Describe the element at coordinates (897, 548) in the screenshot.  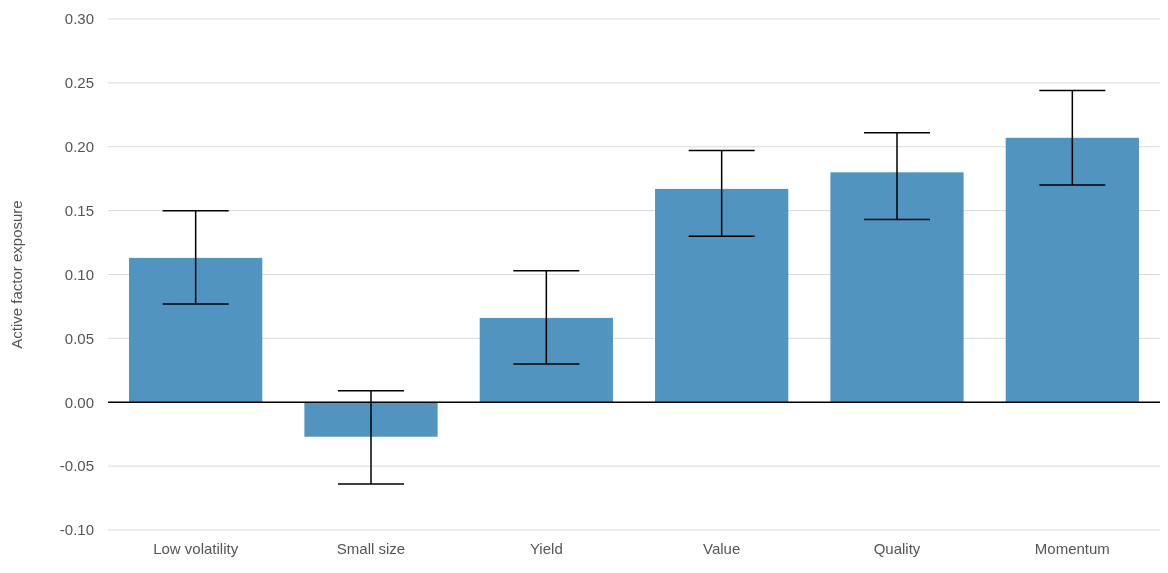
I see `x-tick-label: Quality` at that location.